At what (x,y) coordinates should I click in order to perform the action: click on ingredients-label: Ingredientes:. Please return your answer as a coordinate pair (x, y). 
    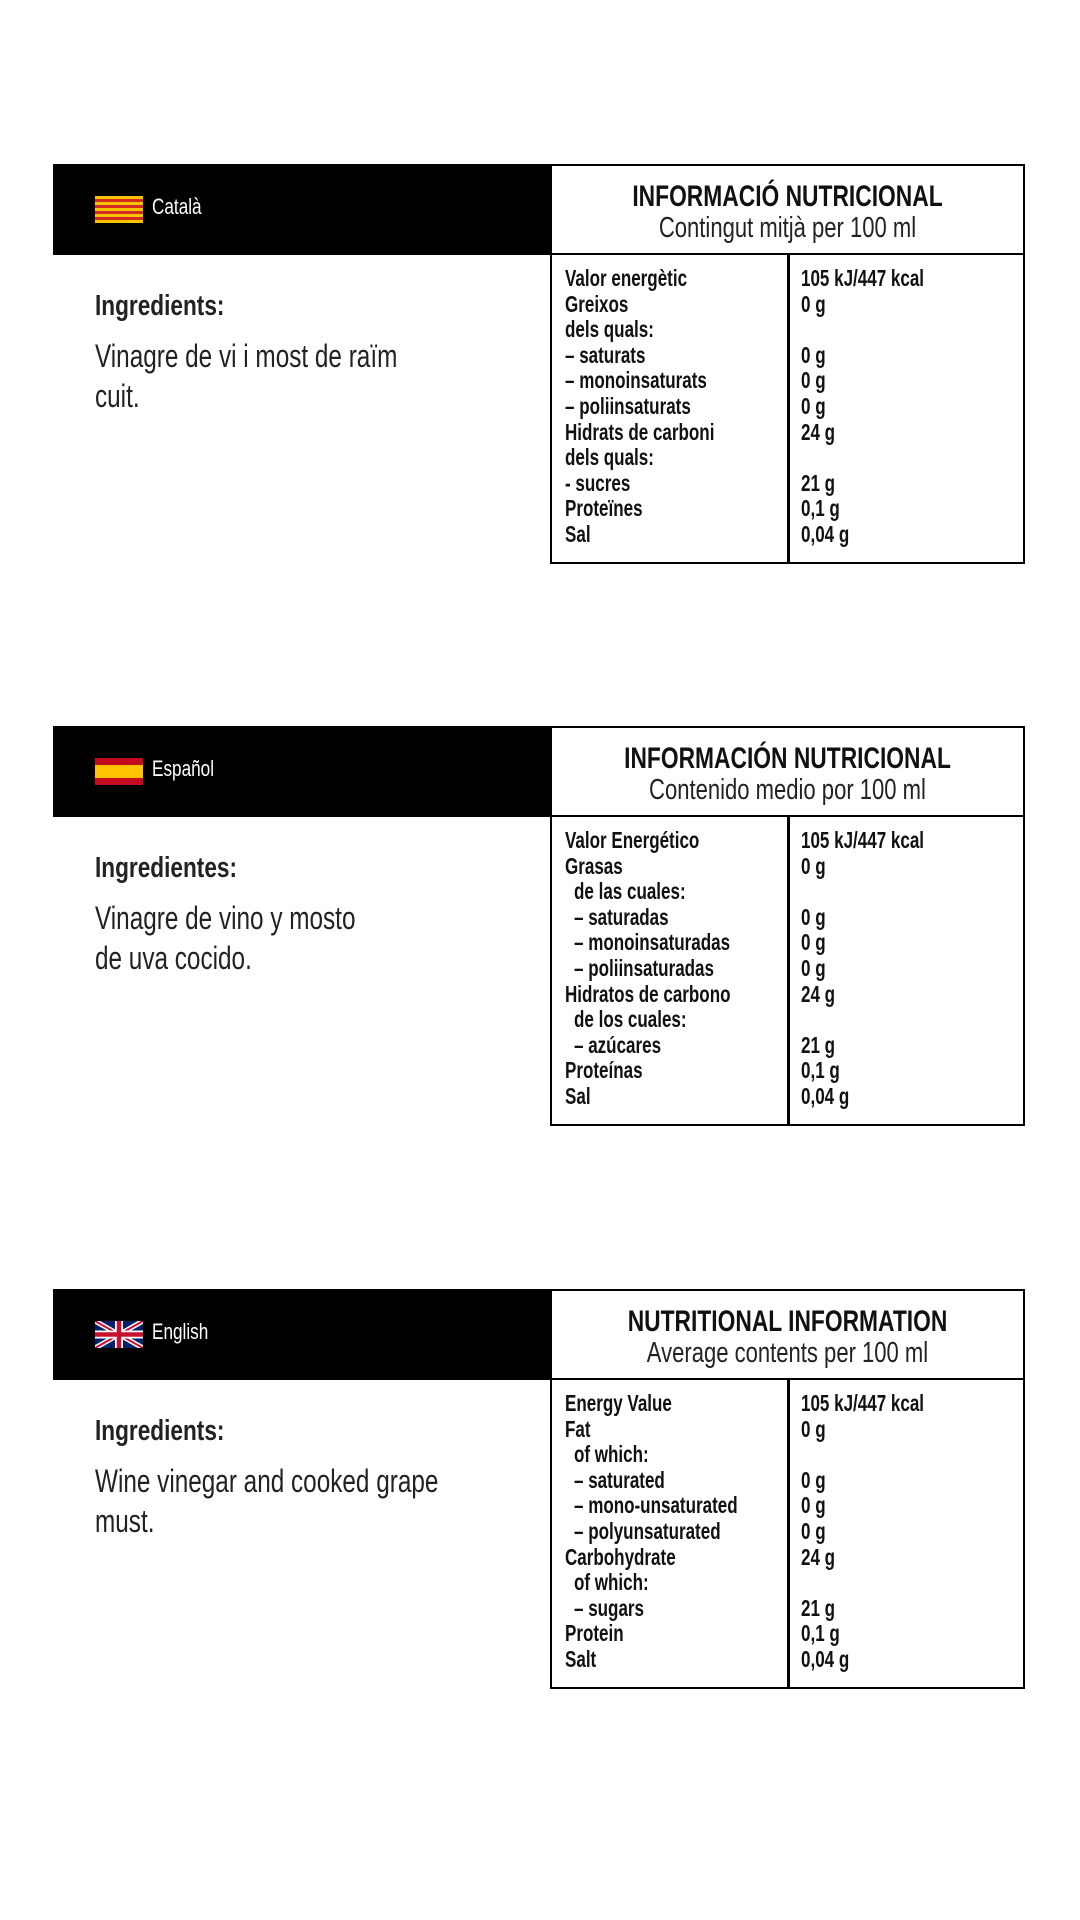
    Looking at the image, I should click on (166, 868).